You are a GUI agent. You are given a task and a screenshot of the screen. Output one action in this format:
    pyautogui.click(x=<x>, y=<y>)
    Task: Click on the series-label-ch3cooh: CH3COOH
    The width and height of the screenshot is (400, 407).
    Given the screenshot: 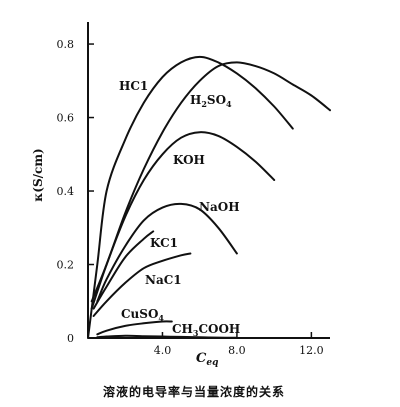 What is the action you would take?
    pyautogui.click(x=206, y=330)
    